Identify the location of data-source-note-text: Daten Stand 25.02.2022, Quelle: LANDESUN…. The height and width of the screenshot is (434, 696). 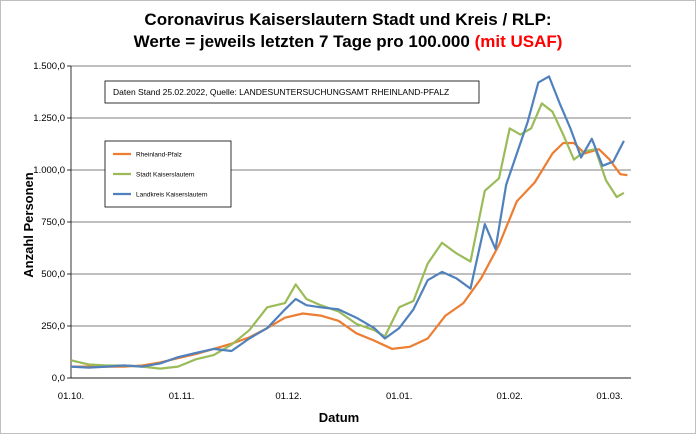
(281, 92).